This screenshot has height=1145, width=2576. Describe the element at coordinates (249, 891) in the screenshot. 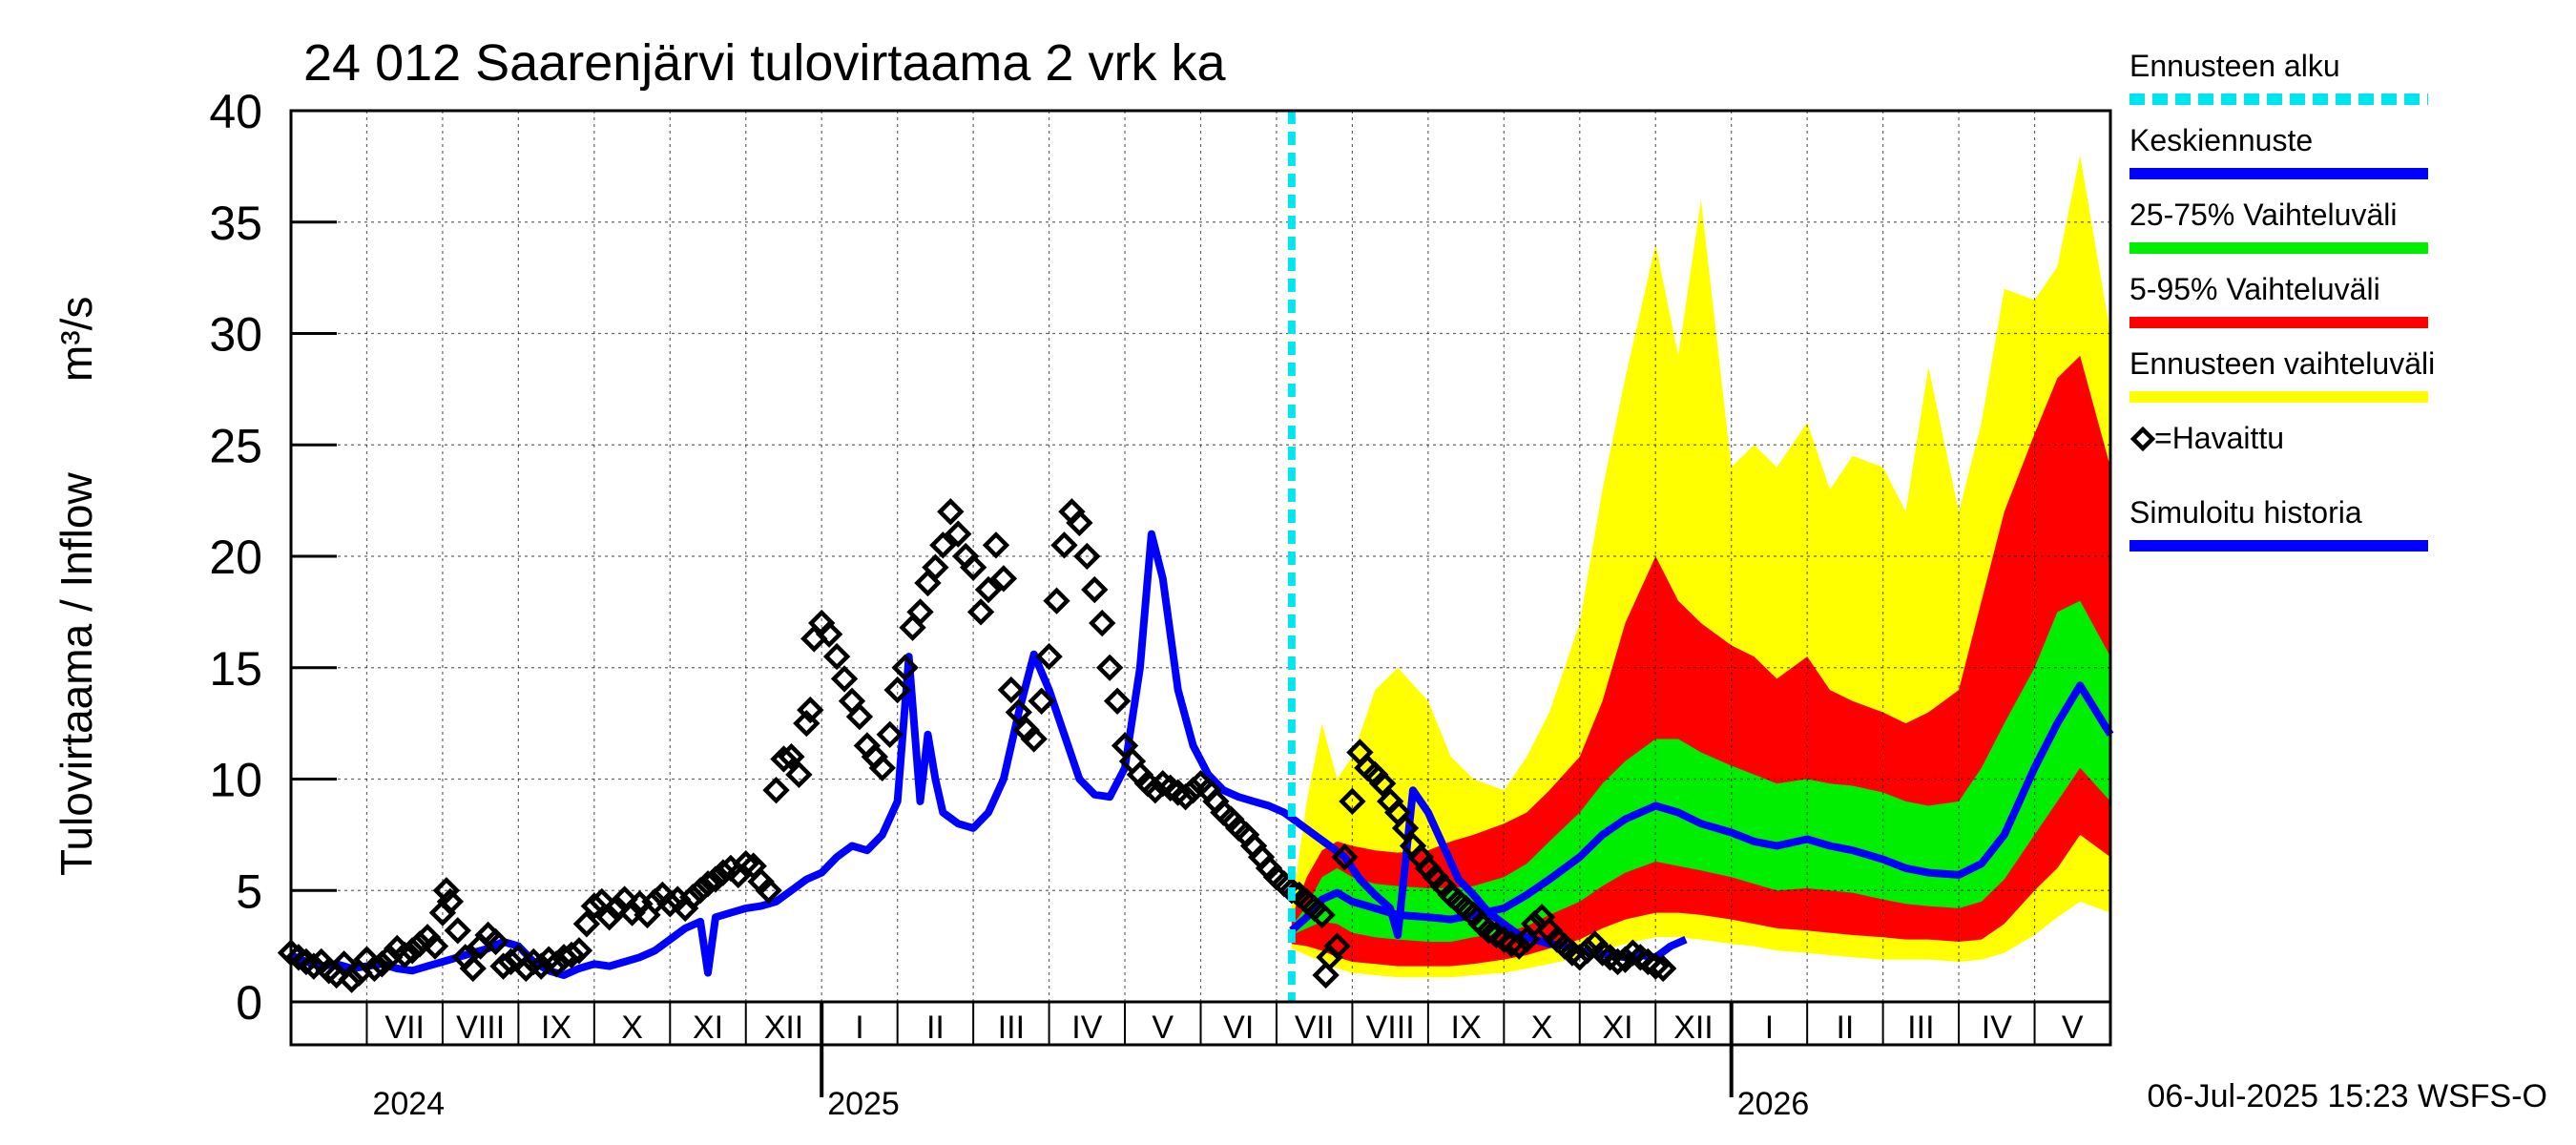

I see `y-tick-label: 5` at that location.